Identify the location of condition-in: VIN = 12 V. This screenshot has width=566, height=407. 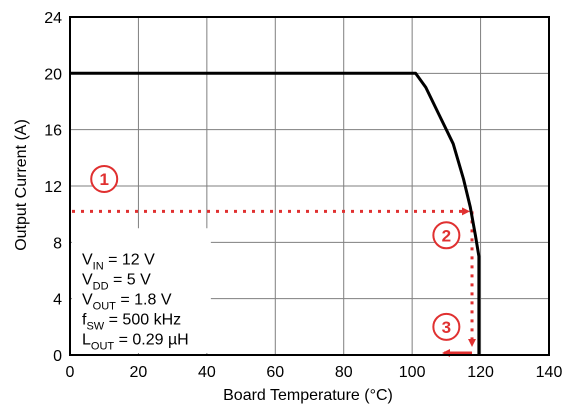
(118, 261).